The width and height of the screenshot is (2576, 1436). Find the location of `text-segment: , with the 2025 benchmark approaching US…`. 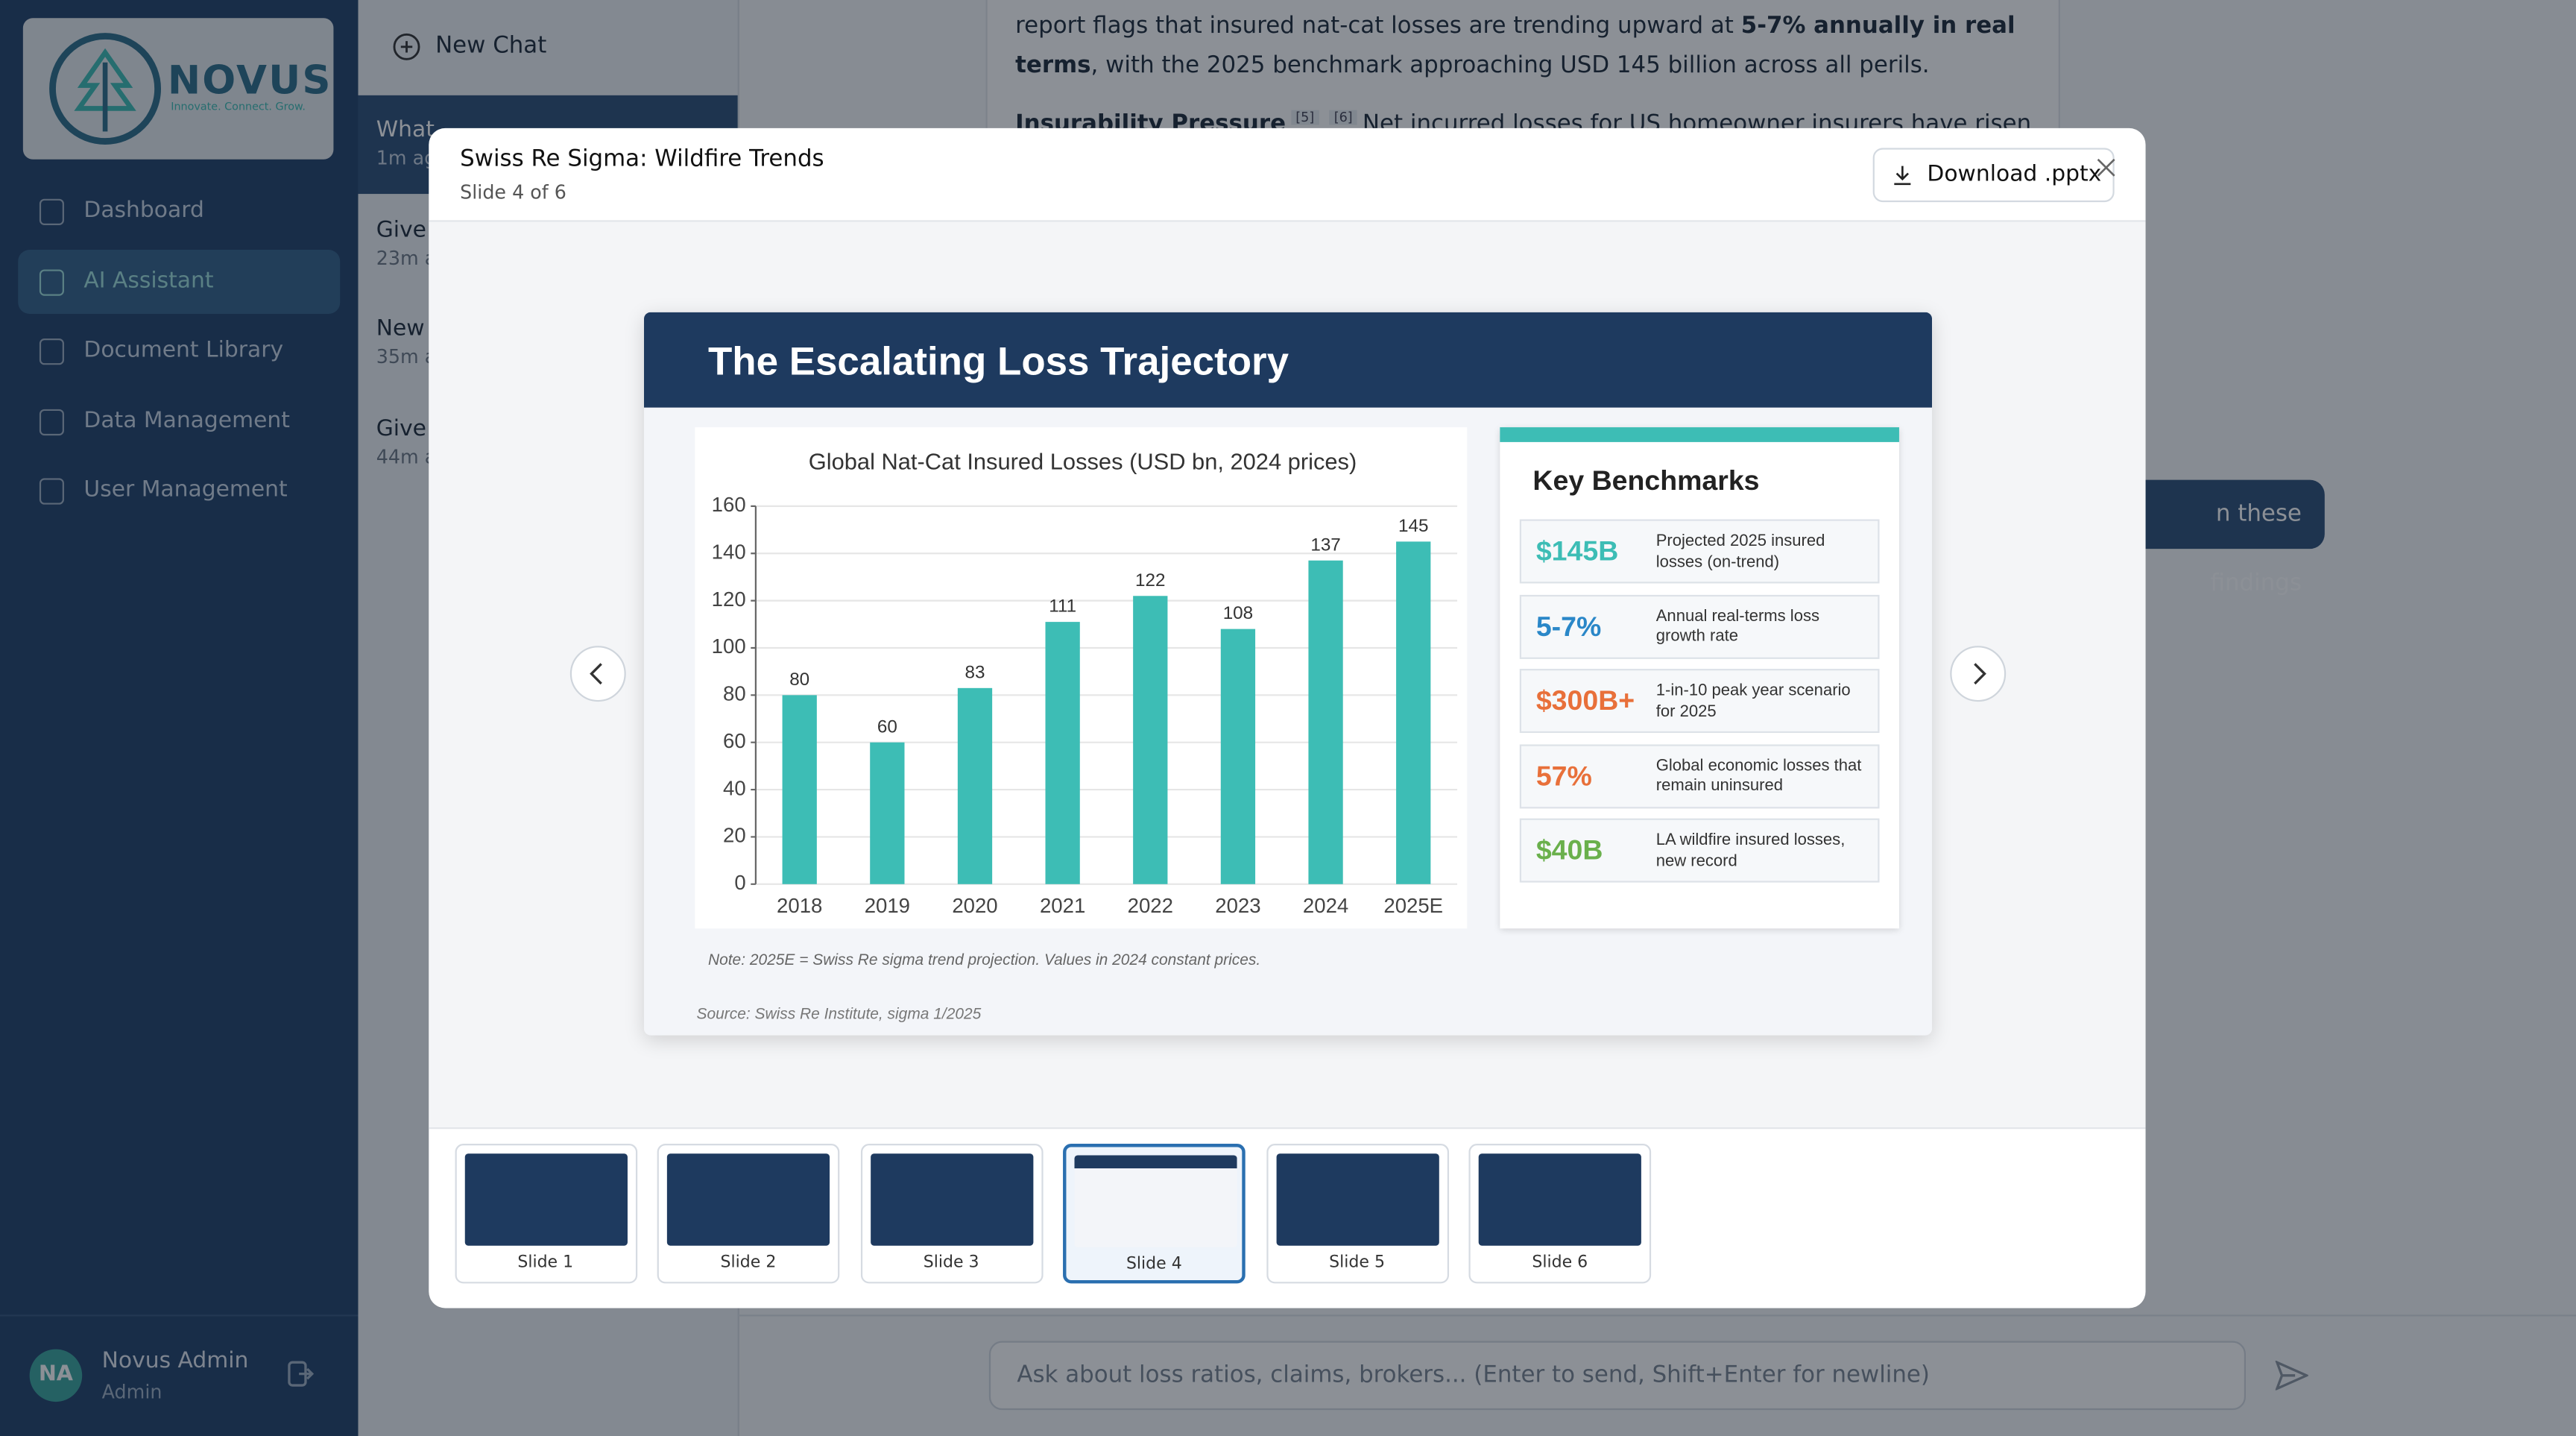

text-segment: , with the 2025 benchmark approaching US… is located at coordinates (1510, 65).